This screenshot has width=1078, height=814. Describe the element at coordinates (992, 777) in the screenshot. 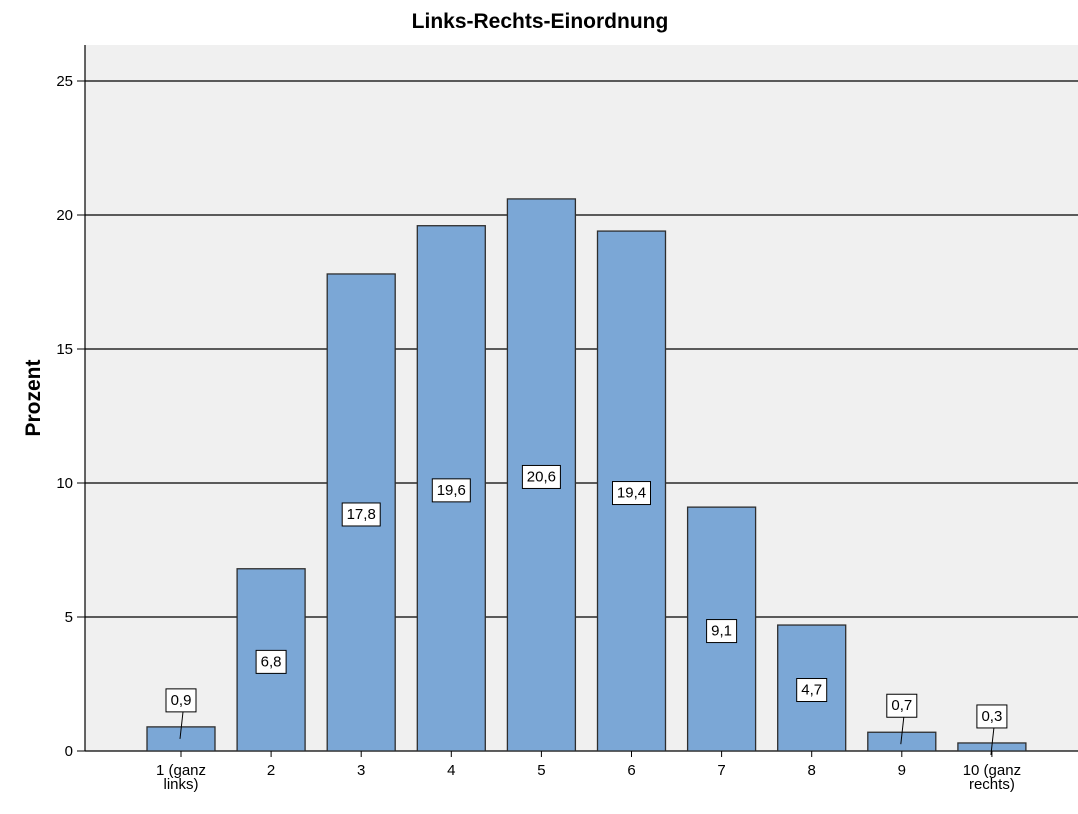

I see `x-tick-label: 10 (ganz rechts)` at that location.